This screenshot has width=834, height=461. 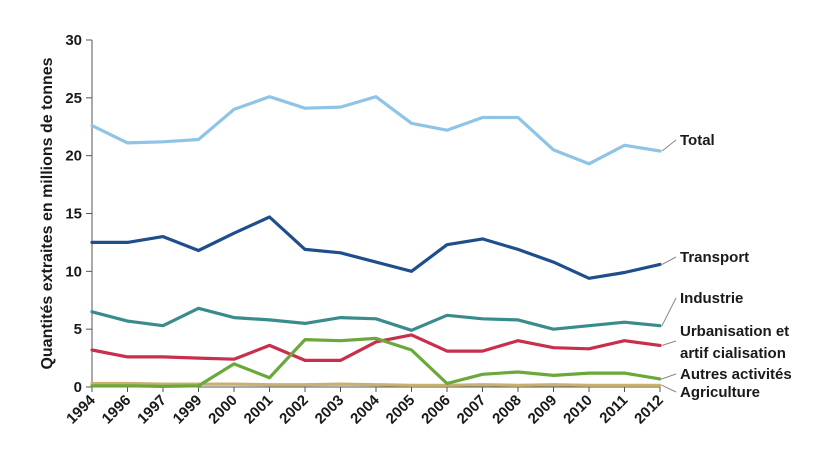 What do you see at coordinates (294, 410) in the screenshot?
I see `x-tick-label: 2002` at bounding box center [294, 410].